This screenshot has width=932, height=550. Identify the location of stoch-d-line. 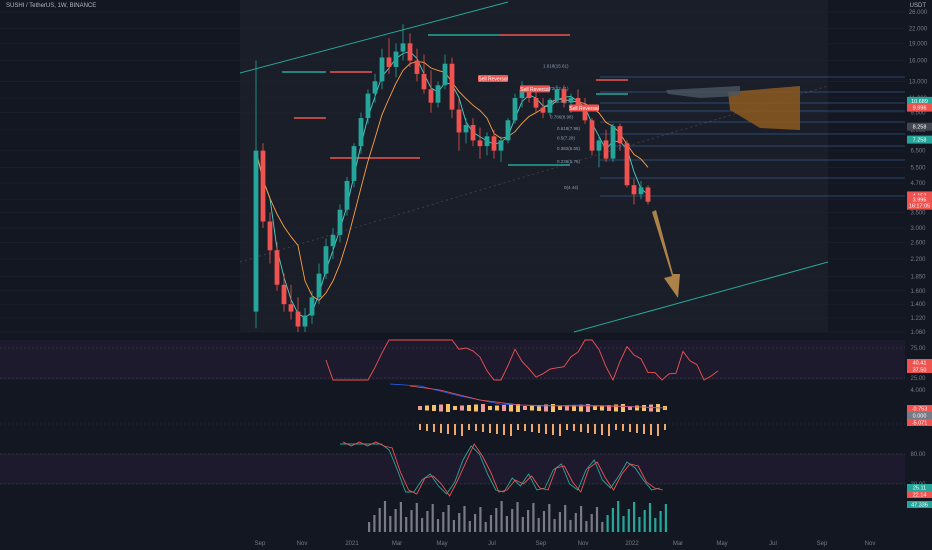
(502, 469).